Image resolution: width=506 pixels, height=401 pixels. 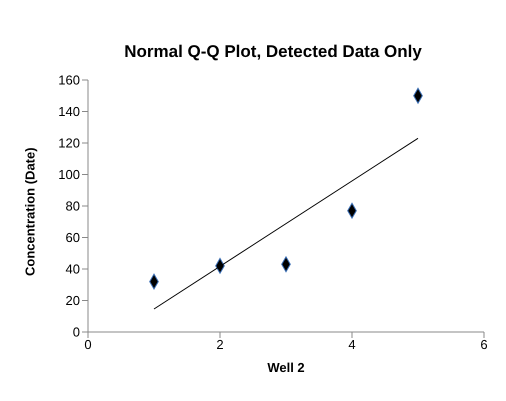 What do you see at coordinates (30, 211) in the screenshot?
I see `y-axis-title: Concentration (Date)` at bounding box center [30, 211].